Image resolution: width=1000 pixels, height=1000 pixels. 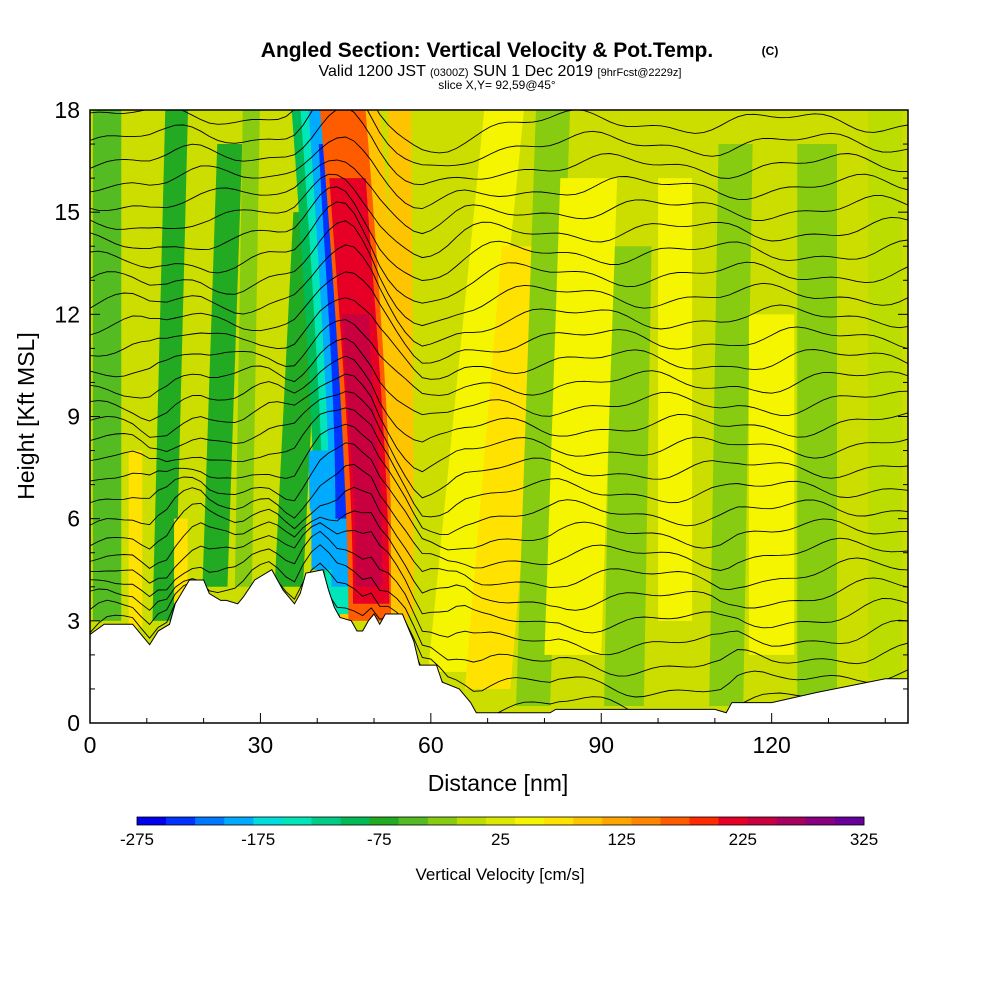 I want to click on copyright-mark: (C), so click(x=770, y=51).